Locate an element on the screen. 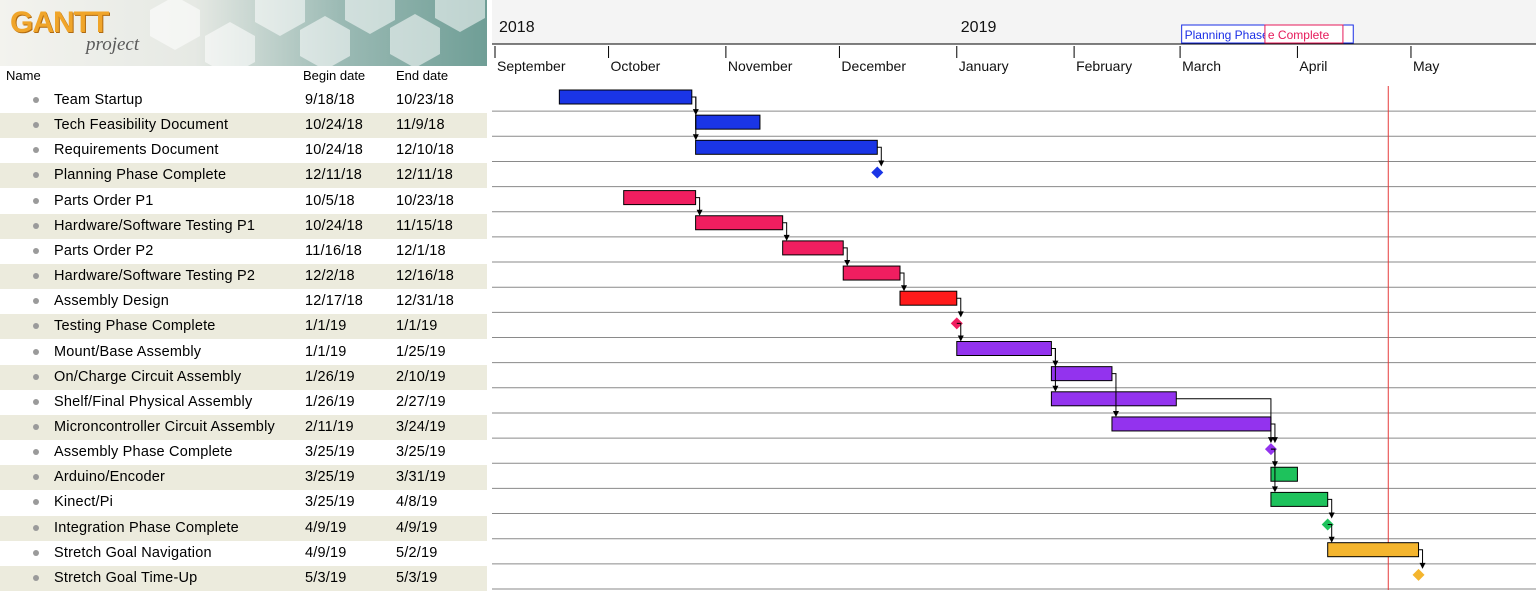 Image resolution: width=1536 pixels, height=602 pixels. task-name: Hardware/Software Testing P2 is located at coordinates (155, 276).